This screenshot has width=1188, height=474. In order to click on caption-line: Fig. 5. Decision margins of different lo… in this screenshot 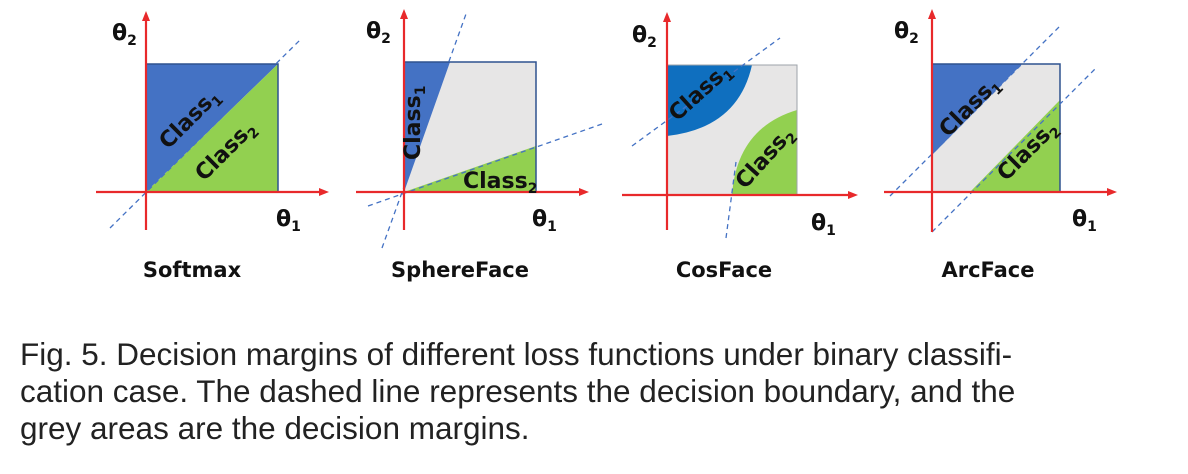, I will do `click(516, 354)`.